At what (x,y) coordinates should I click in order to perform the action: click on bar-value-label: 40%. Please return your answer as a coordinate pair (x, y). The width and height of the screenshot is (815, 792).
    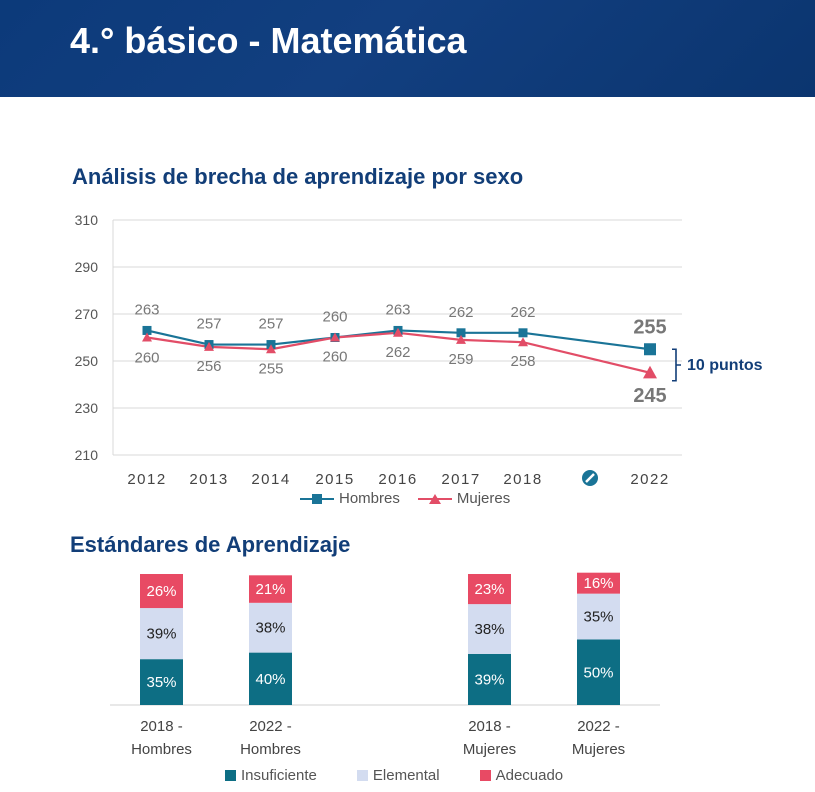
    Looking at the image, I should click on (270, 679).